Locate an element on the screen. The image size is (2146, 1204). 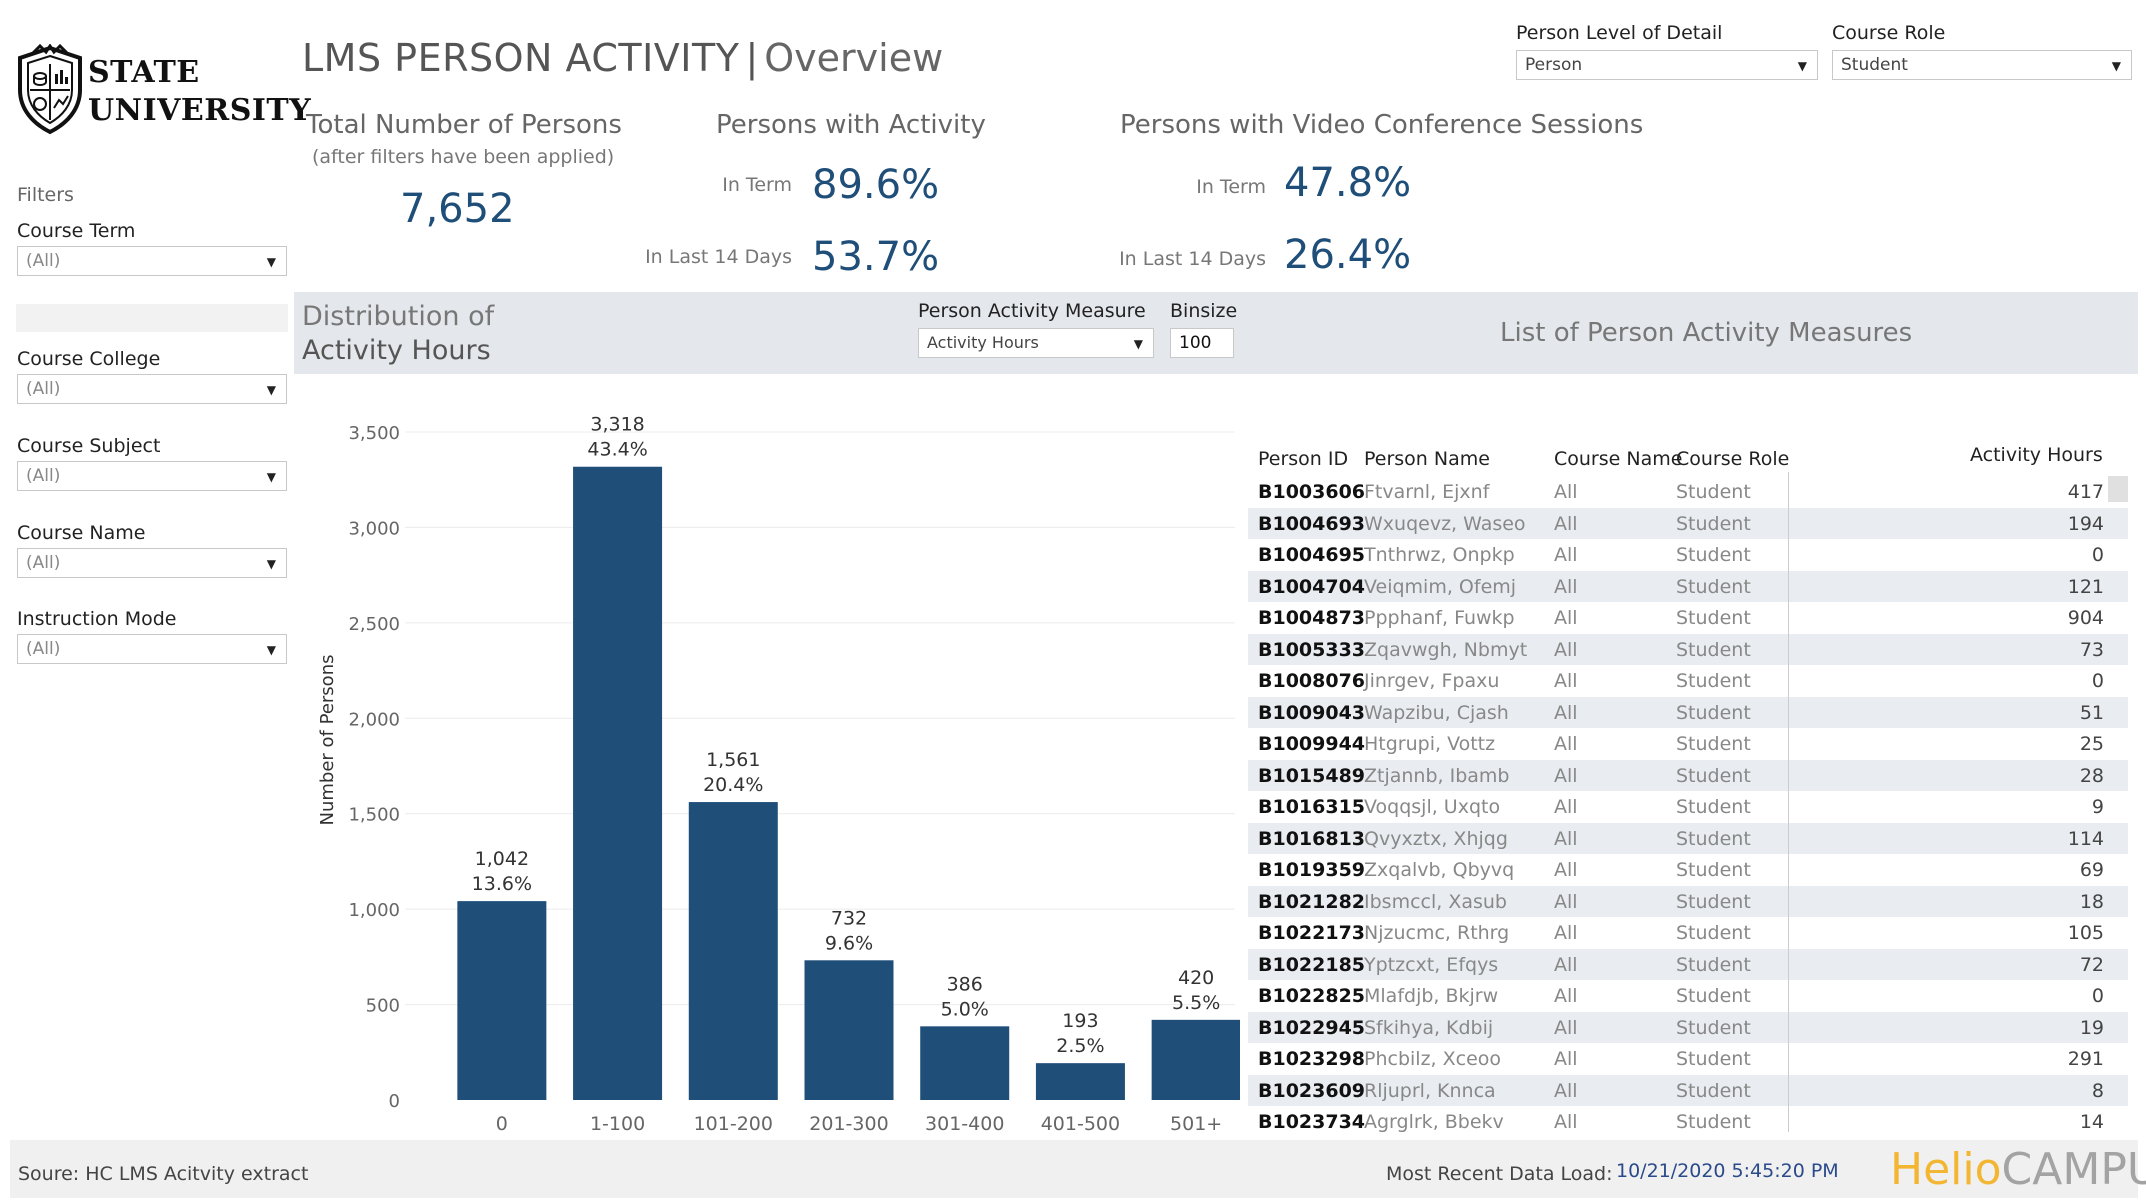
binsize-value: 100 is located at coordinates (1195, 343).